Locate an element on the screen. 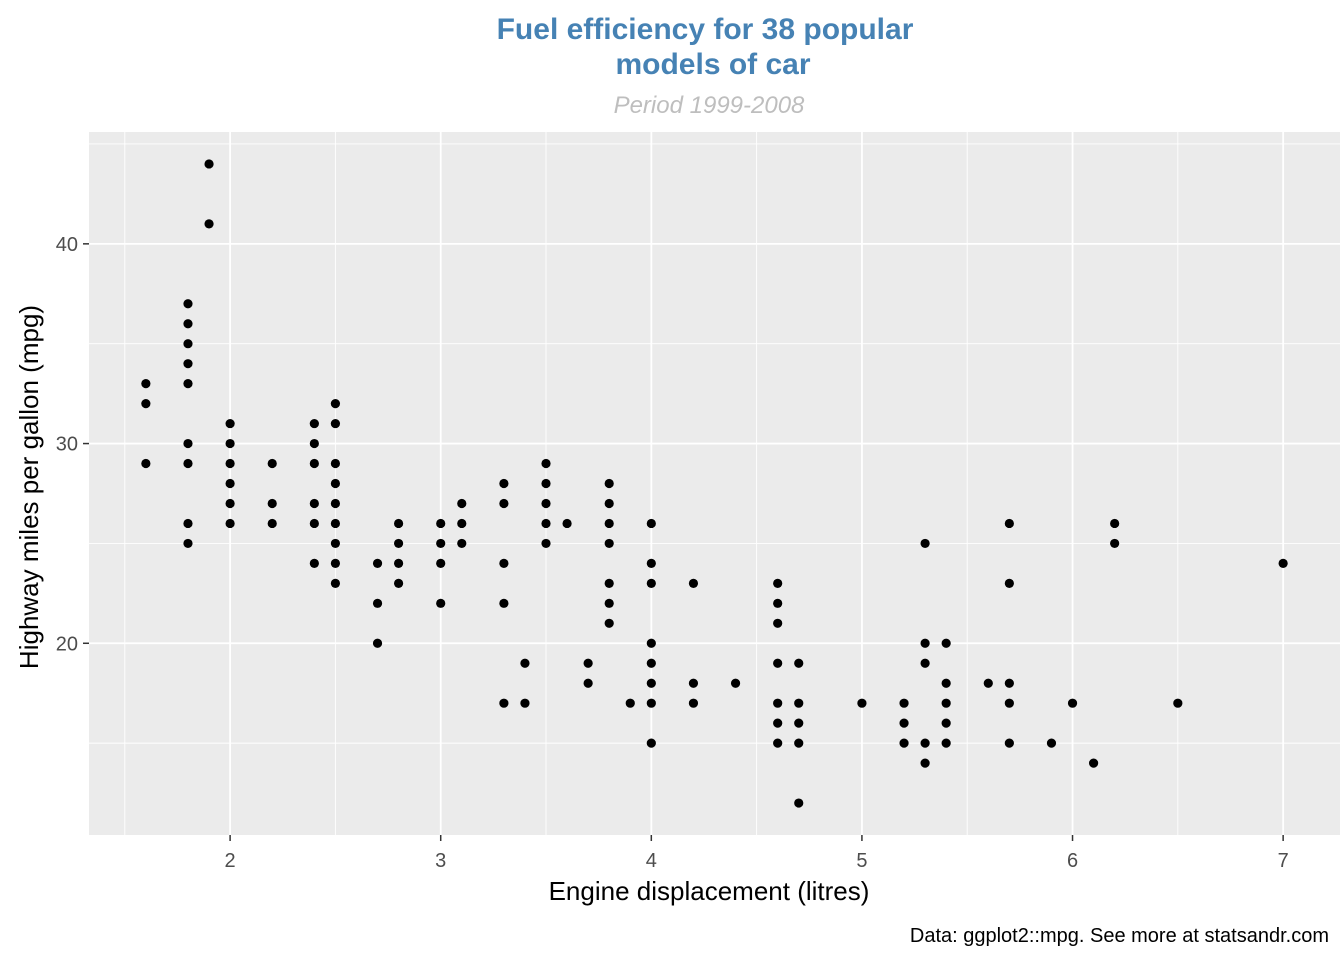 The image size is (1344, 960). x-tick-label: 7 is located at coordinates (1283, 861).